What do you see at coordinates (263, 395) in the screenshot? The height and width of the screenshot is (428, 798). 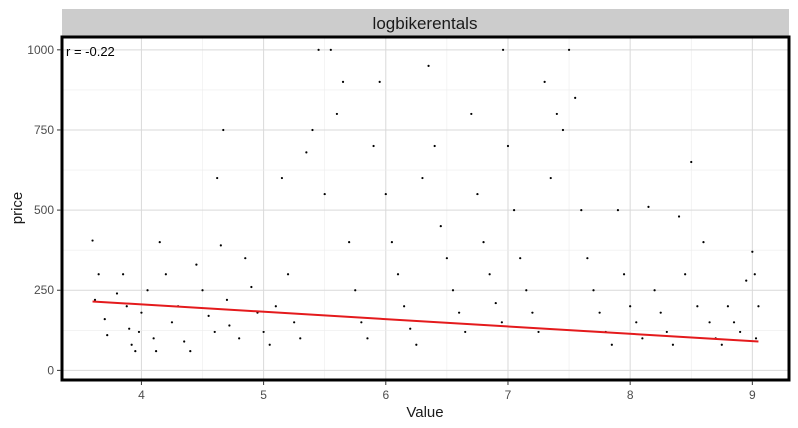 I see `x-tick-label: 5` at bounding box center [263, 395].